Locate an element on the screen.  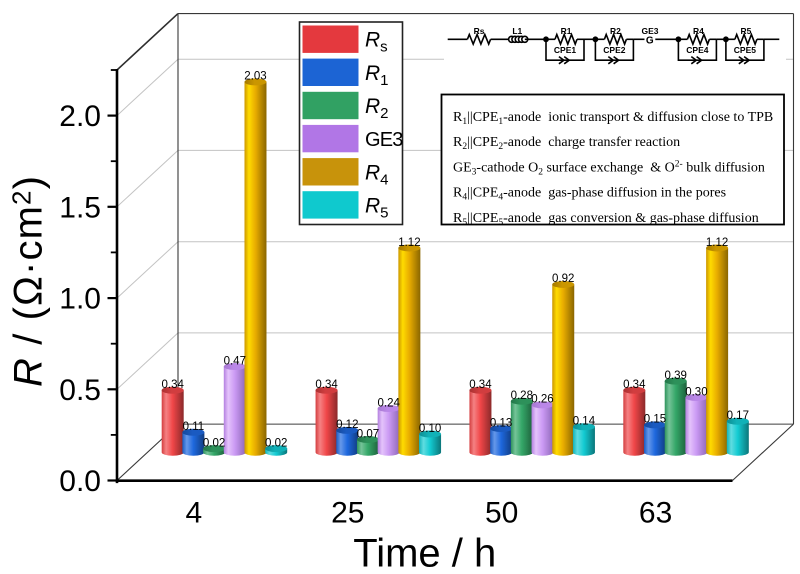
svg-text: 25 is located at coordinates (347, 513).